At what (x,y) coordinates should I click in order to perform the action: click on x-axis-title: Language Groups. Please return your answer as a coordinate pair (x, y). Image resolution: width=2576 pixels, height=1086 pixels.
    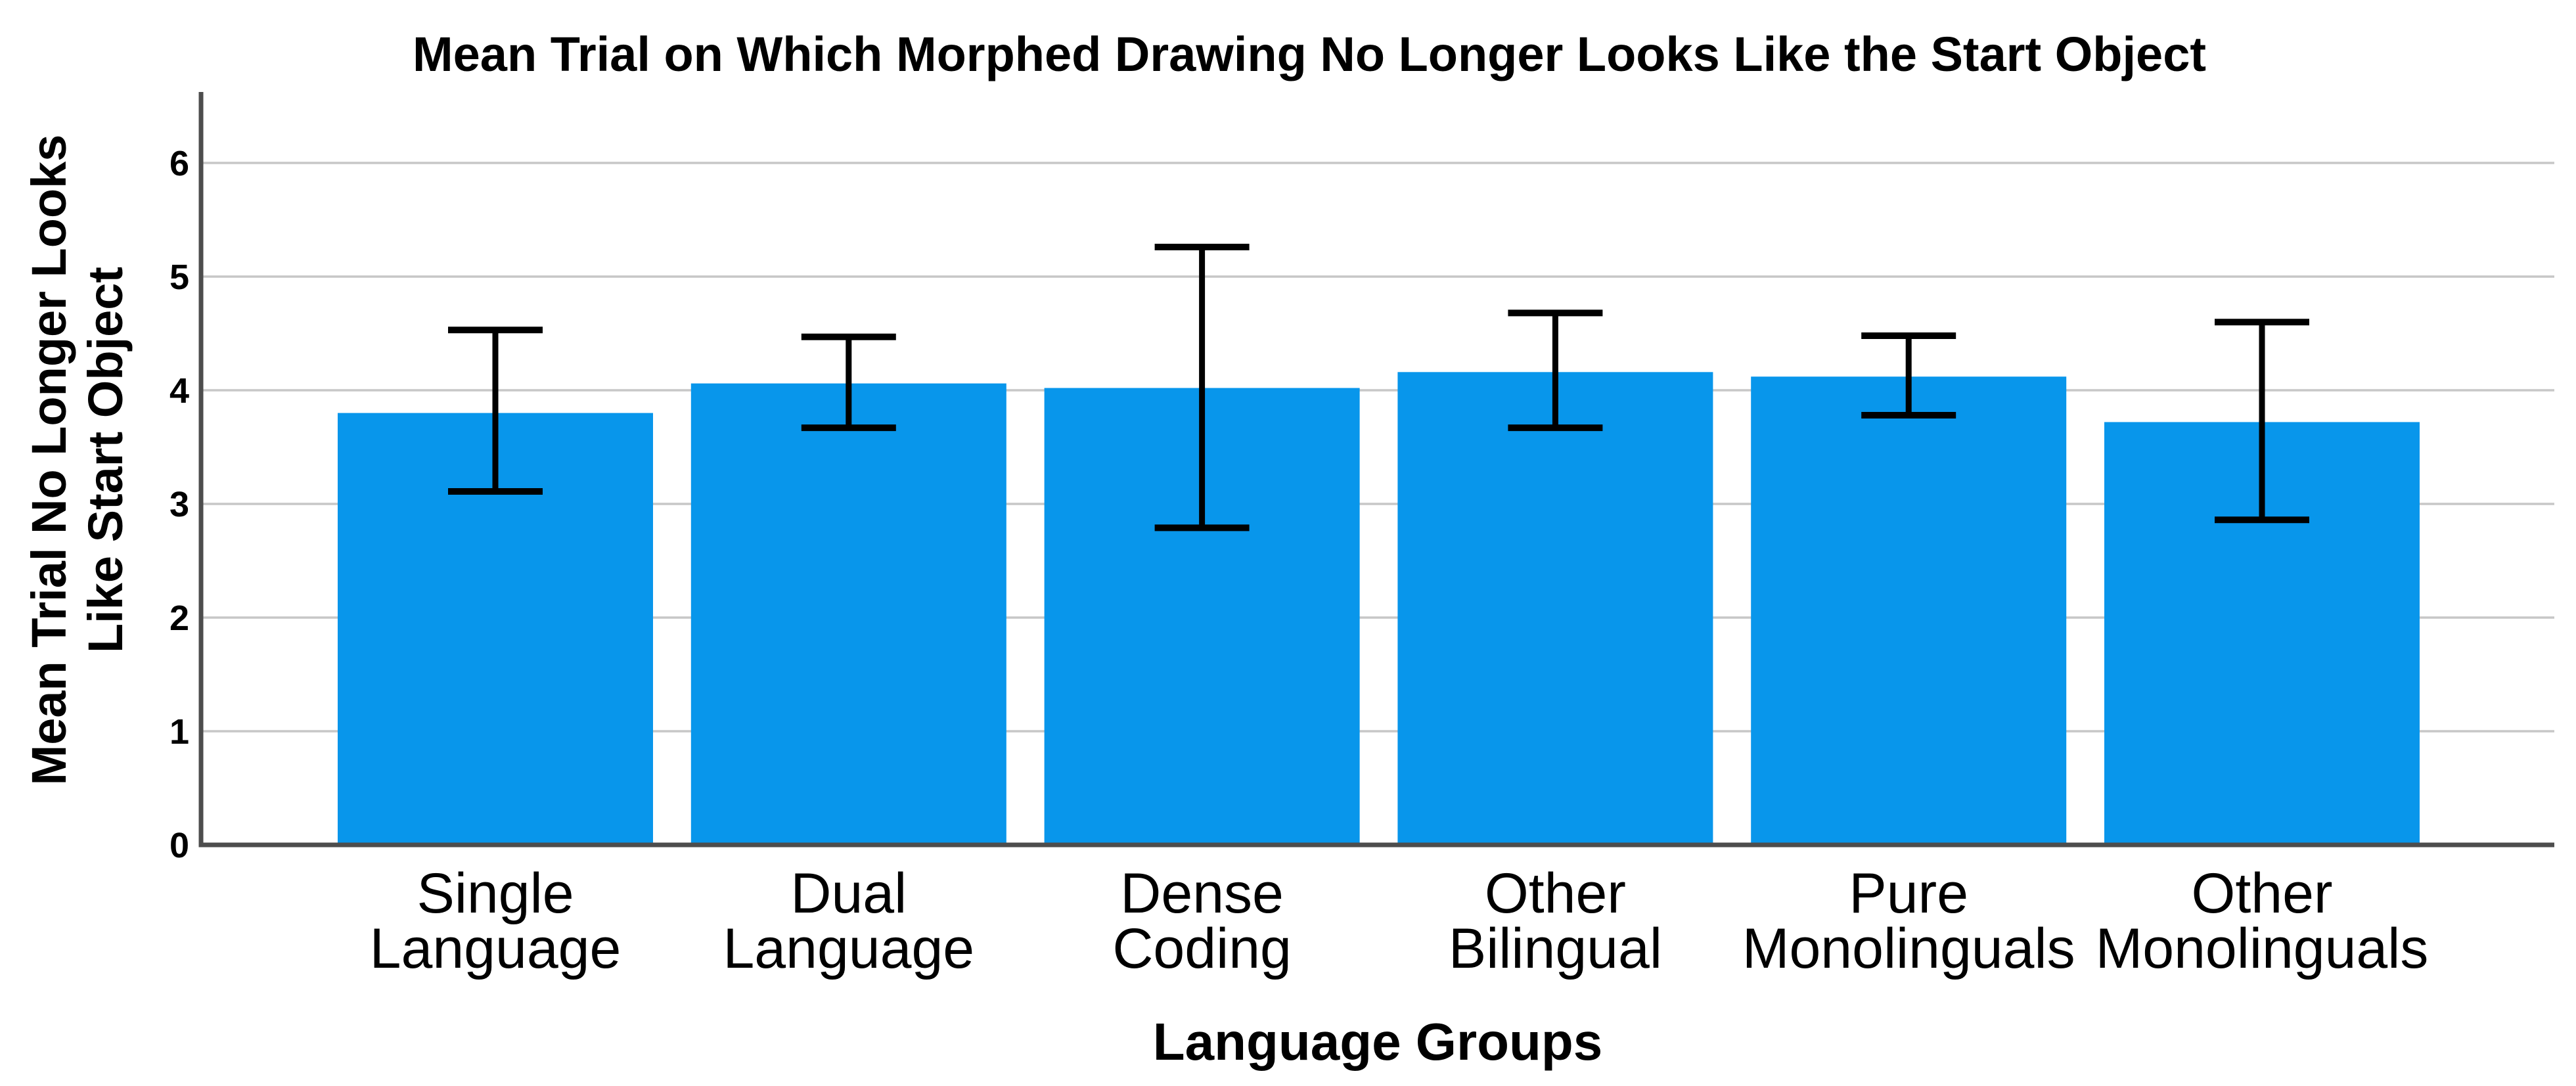
    Looking at the image, I should click on (1378, 1041).